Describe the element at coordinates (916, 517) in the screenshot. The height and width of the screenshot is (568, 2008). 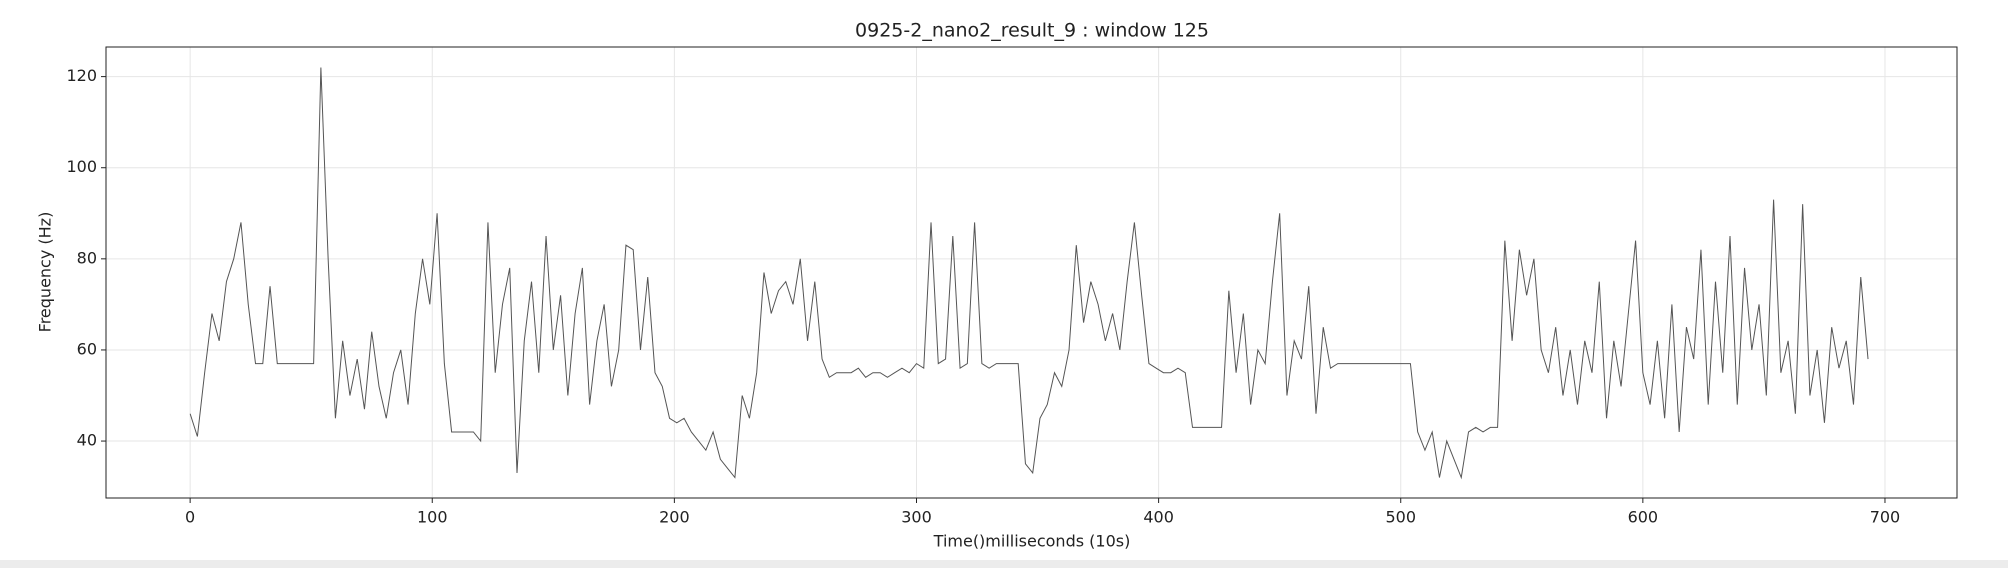
I see `x-tick-label: 300` at that location.